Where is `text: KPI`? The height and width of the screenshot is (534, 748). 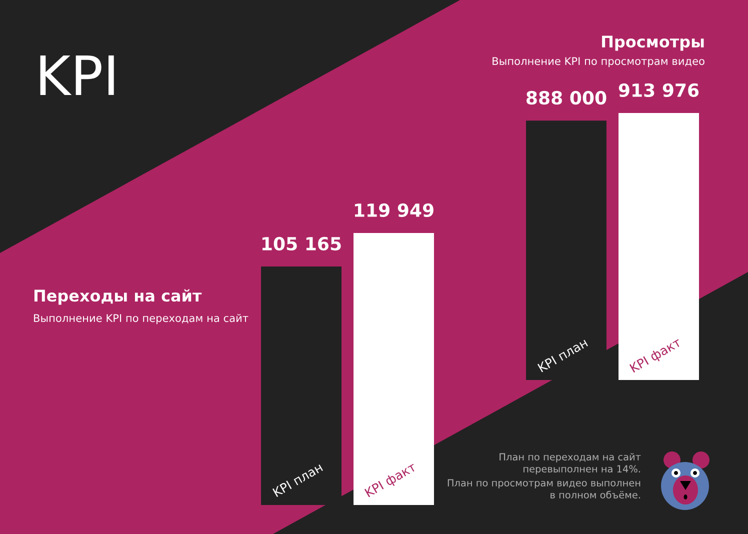 text: KPI is located at coordinates (77, 75).